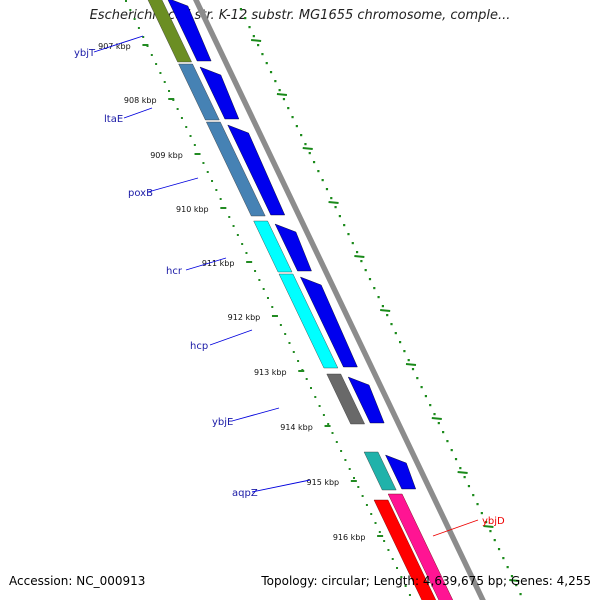  Describe the element at coordinates (114, 46) in the screenshot. I see `kbp-tick-label: 907 kbp` at that location.